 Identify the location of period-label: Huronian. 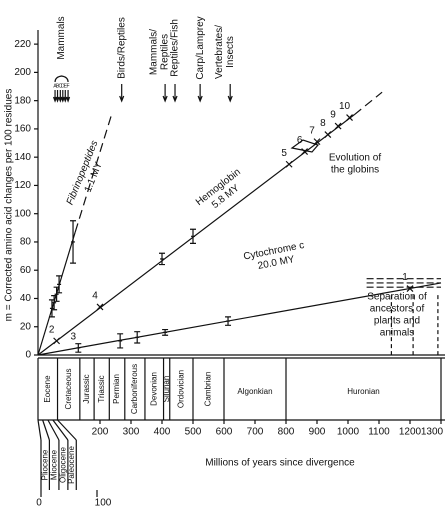
(363, 391).